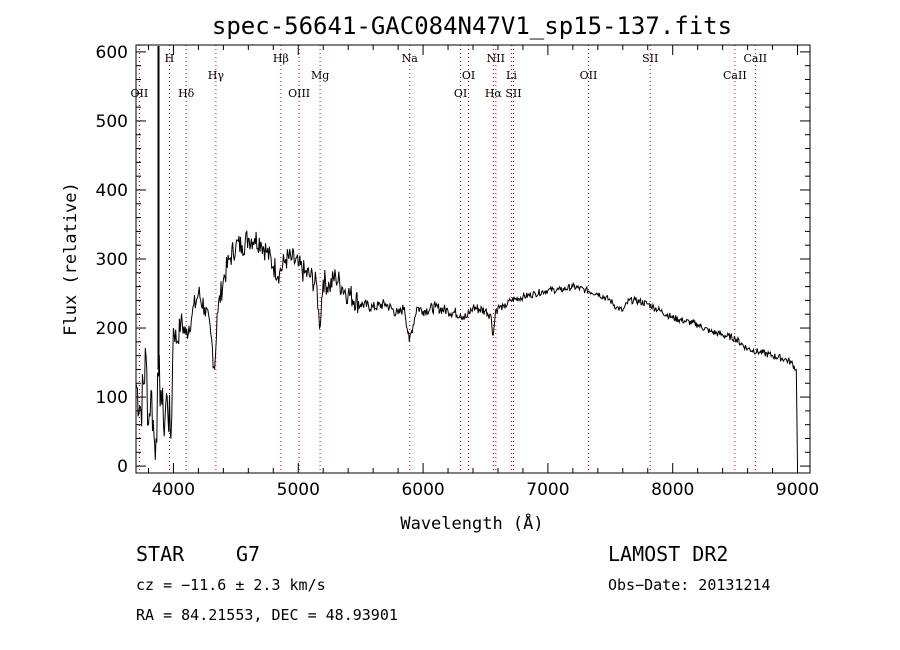 The height and width of the screenshot is (650, 900). I want to click on line-marker-label: Li, so click(511, 75).